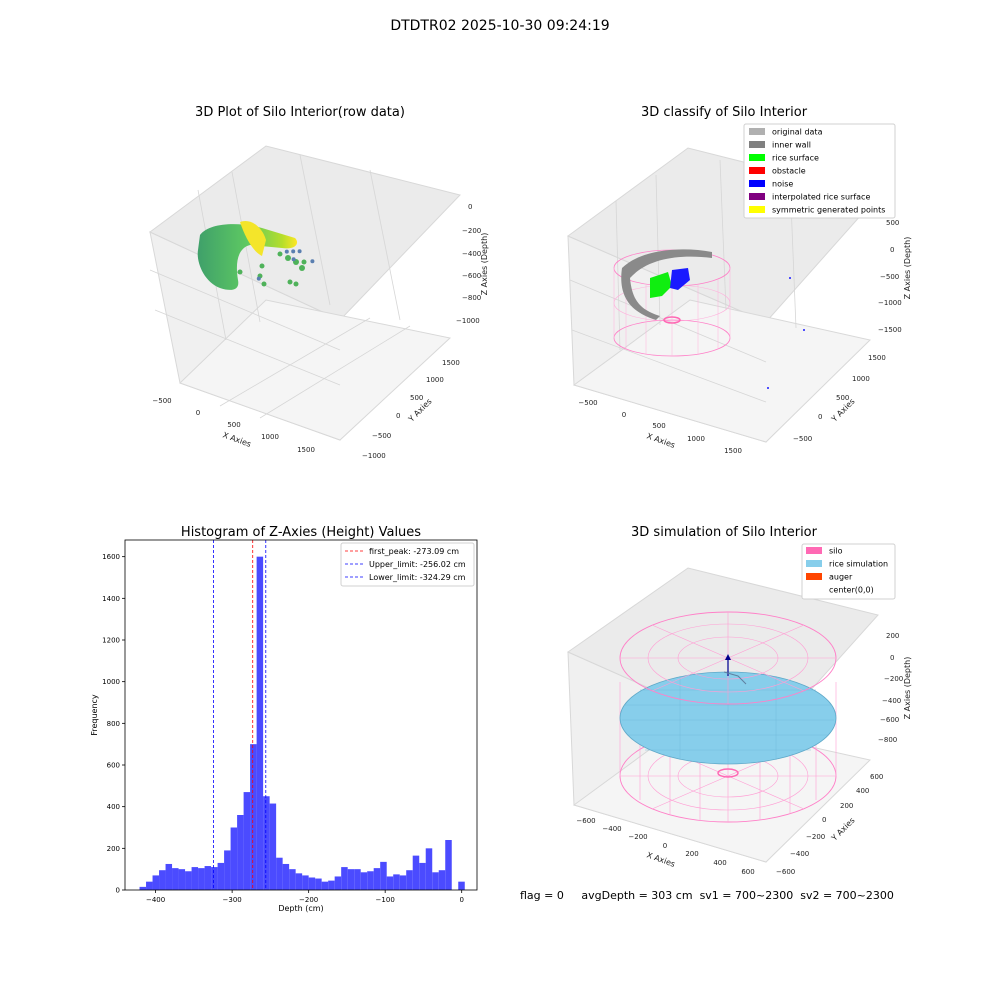 This screenshot has height=1000, width=1000. Describe the element at coordinates (660, 440) in the screenshot. I see `panel2-xlabel: X Axies` at that location.